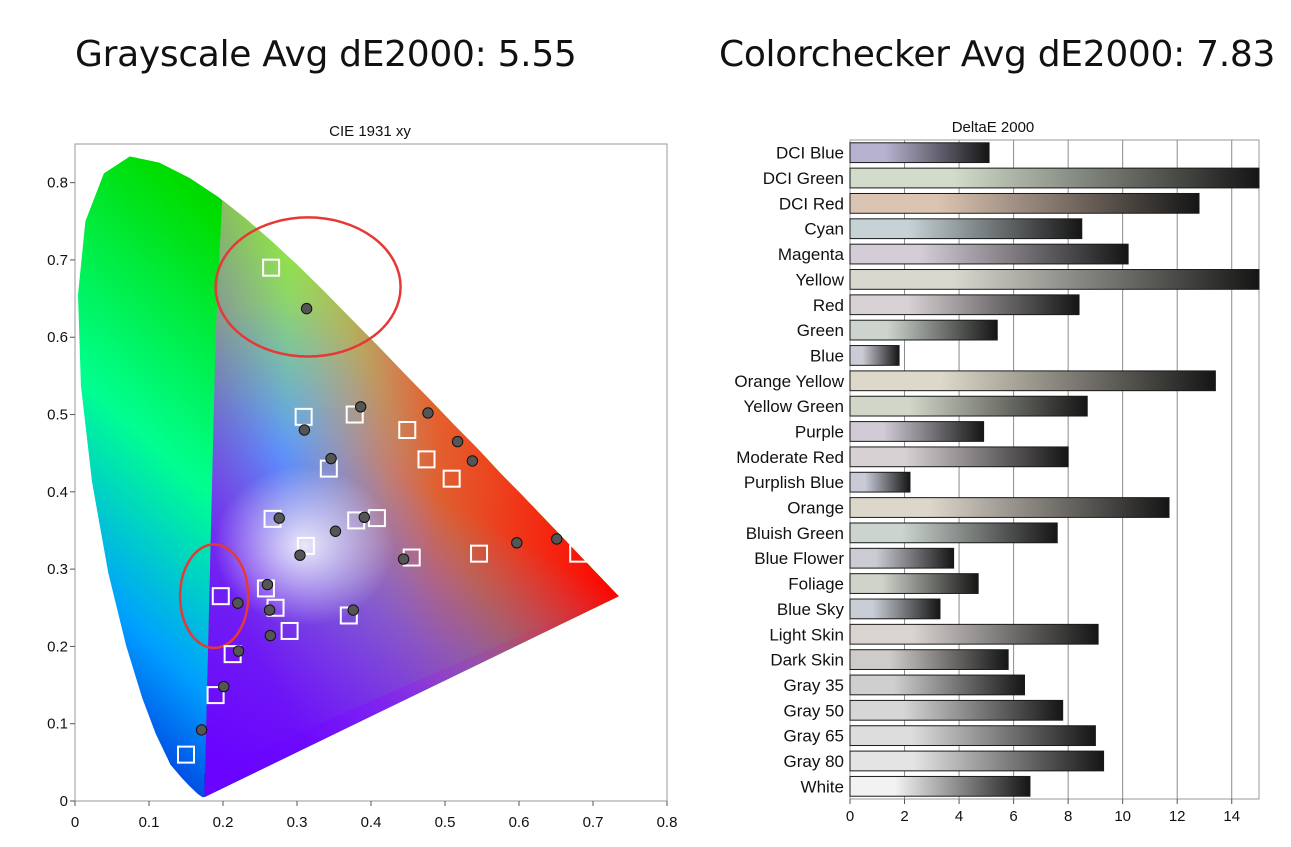 The height and width of the screenshot is (847, 1291). I want to click on deltae-category-label: Moderate Red, so click(790, 457).